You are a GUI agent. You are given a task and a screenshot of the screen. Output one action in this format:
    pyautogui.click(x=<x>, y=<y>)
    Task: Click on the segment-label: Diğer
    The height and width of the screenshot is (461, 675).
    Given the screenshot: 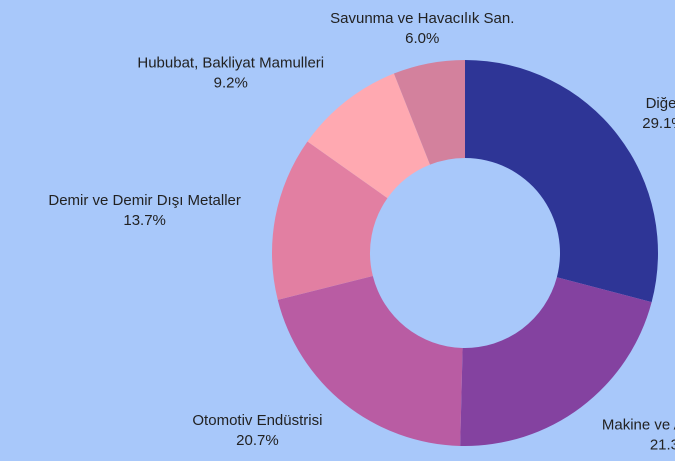 What is the action you would take?
    pyautogui.click(x=660, y=103)
    